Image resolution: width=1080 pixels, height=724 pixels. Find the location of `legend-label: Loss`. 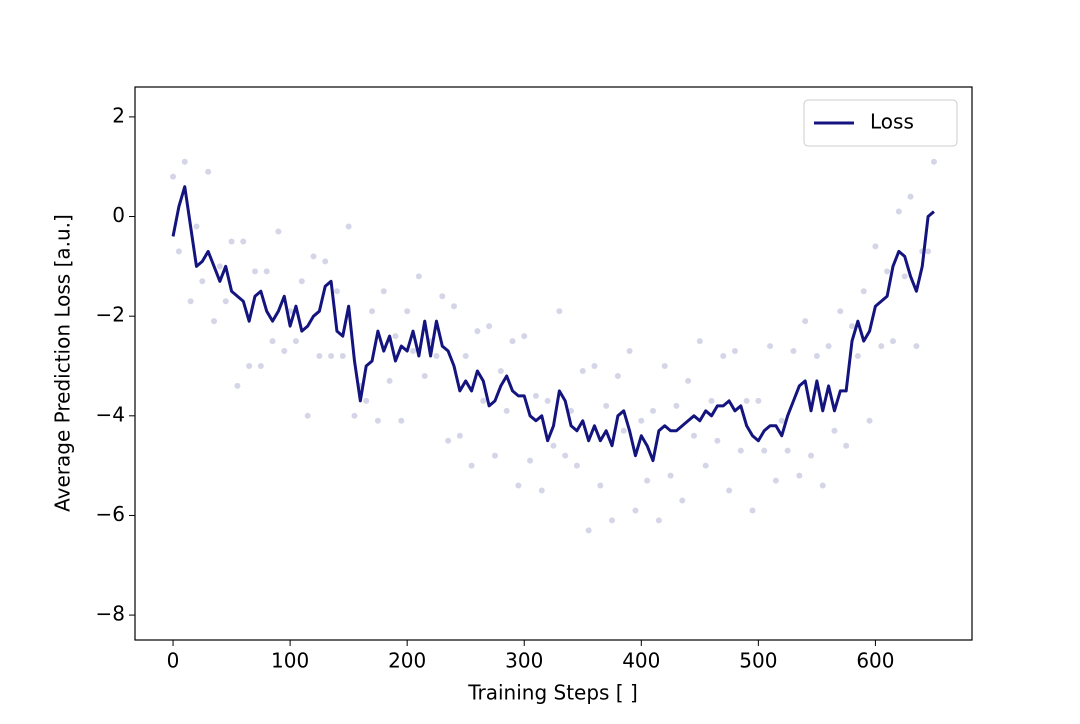

legend-label: Loss is located at coordinates (892, 122).